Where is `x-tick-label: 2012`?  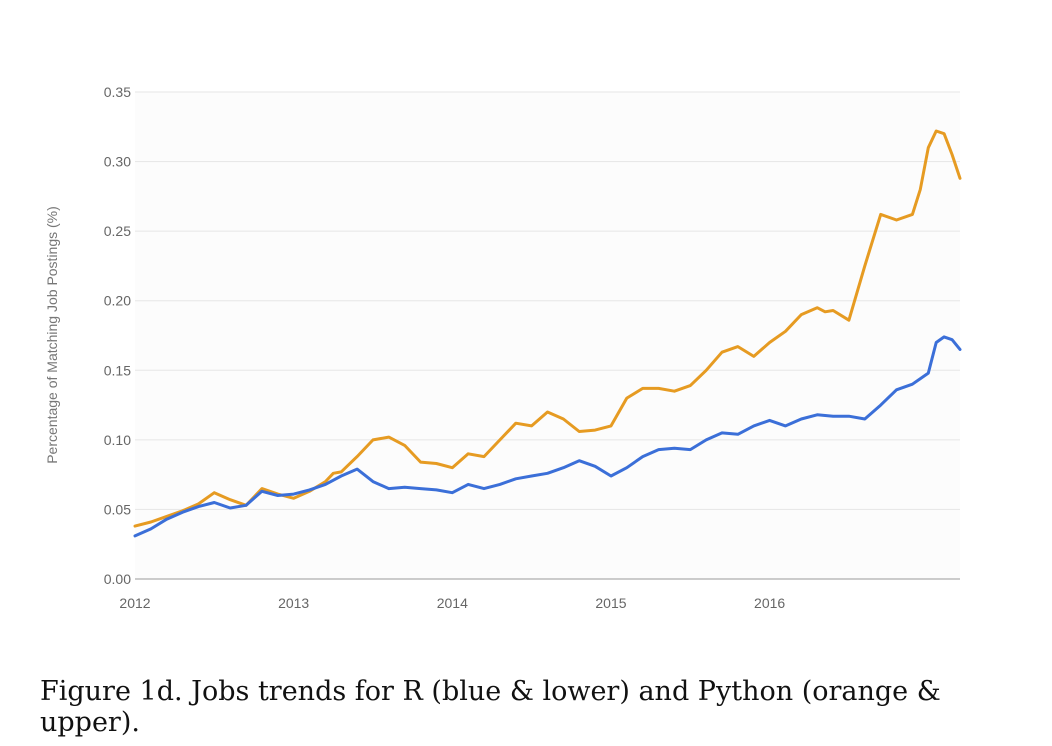
x-tick-label: 2012 is located at coordinates (134, 603).